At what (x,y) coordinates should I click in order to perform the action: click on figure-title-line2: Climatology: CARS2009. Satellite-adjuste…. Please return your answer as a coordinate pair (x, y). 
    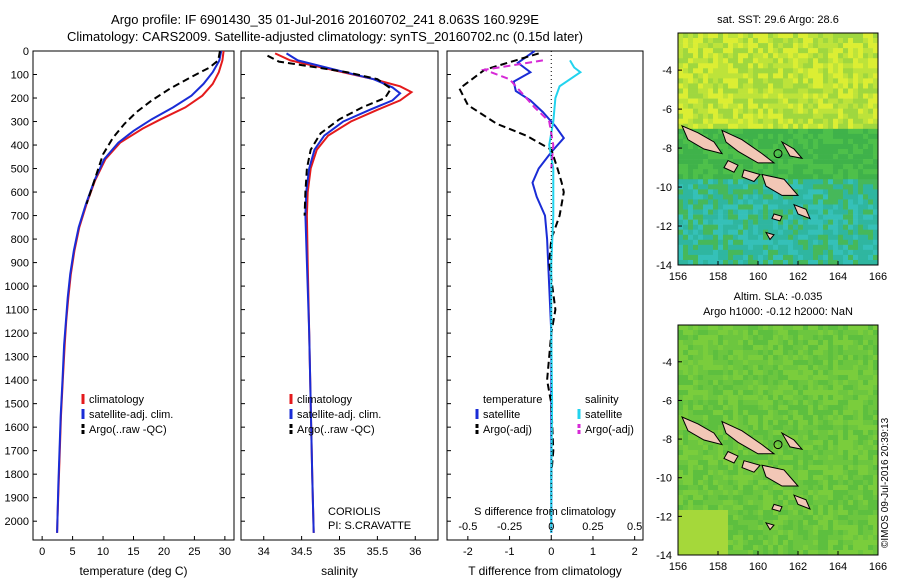
    Looking at the image, I should click on (325, 36).